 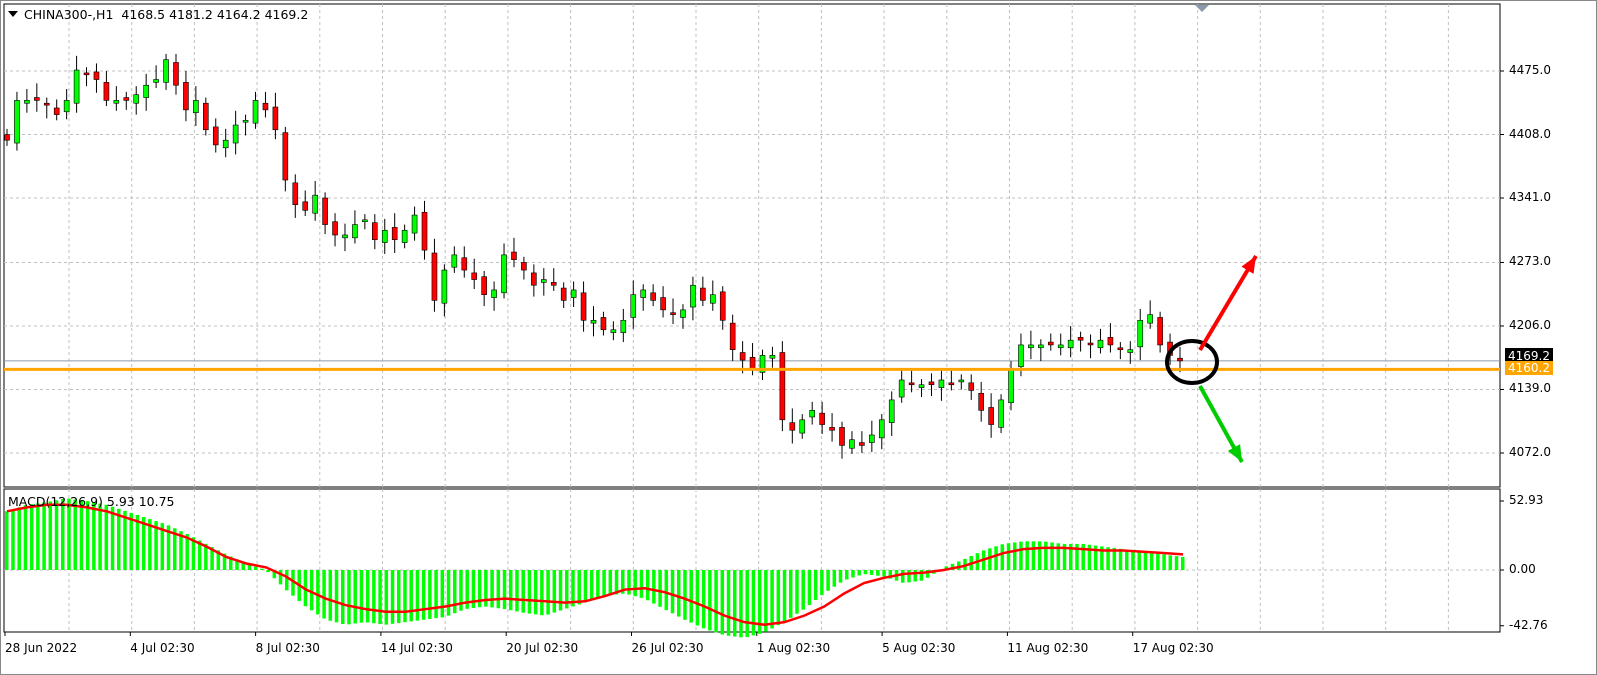 I want to click on level-price-badge: 4160.2, so click(x=1529, y=368).